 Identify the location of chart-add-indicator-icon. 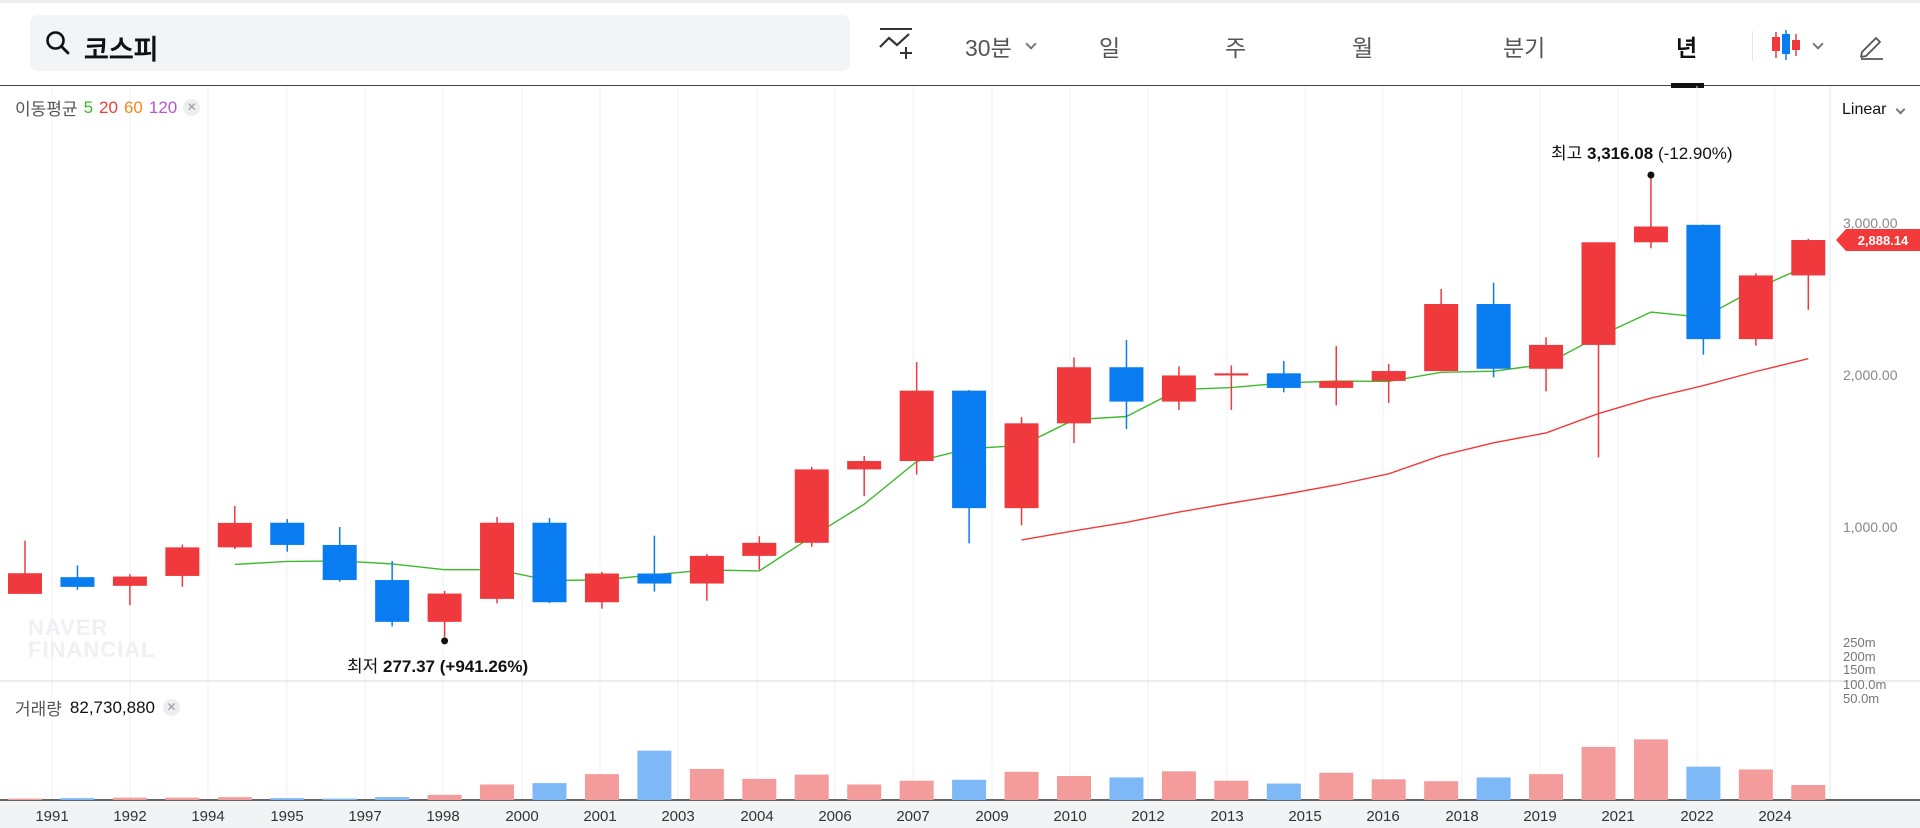
(896, 43).